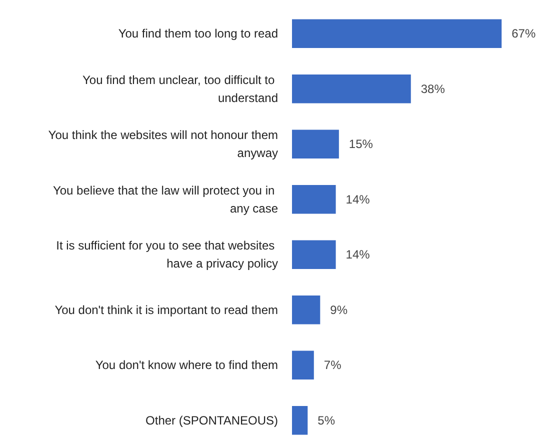  I want to click on data-label: 5%, so click(327, 420).